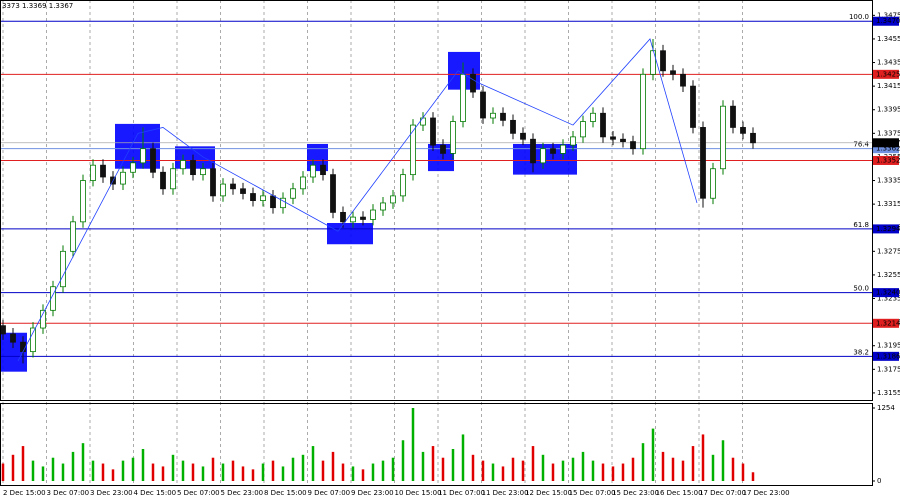 Image resolution: width=900 pixels, height=500 pixels. What do you see at coordinates (888, 63) in the screenshot?
I see `y-tick-label: 1.3435` at bounding box center [888, 63].